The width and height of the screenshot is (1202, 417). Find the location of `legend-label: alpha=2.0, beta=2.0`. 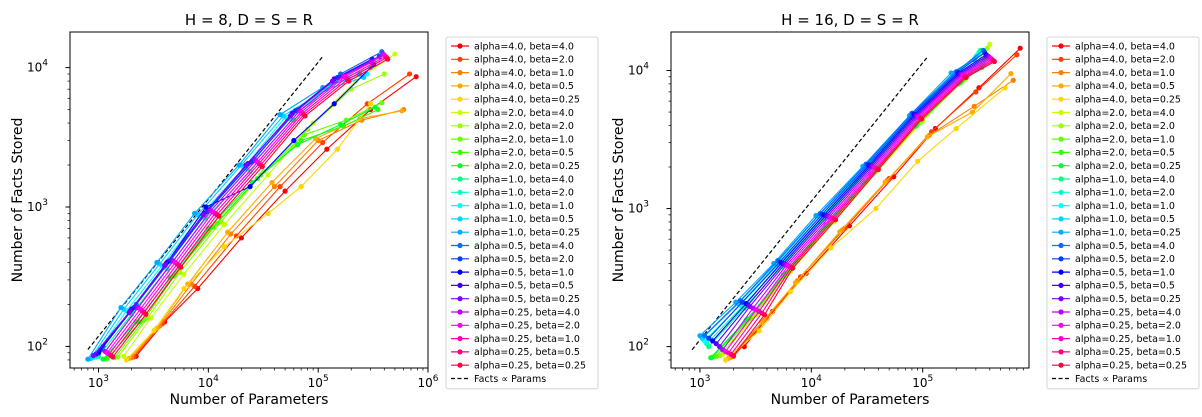

legend-label: alpha=2.0, beta=2.0 is located at coordinates (524, 126).